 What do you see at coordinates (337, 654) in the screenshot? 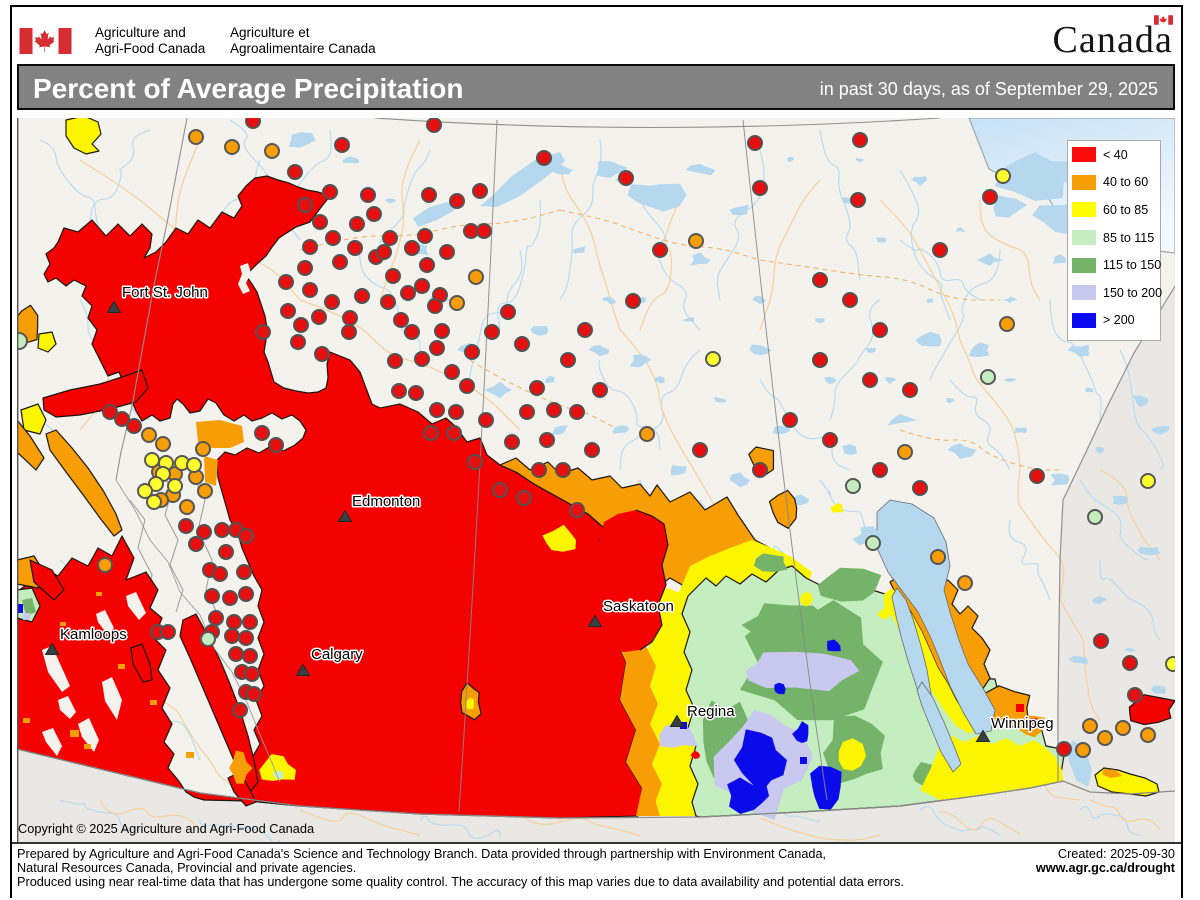
I see `svg-text: Calgary` at bounding box center [337, 654].